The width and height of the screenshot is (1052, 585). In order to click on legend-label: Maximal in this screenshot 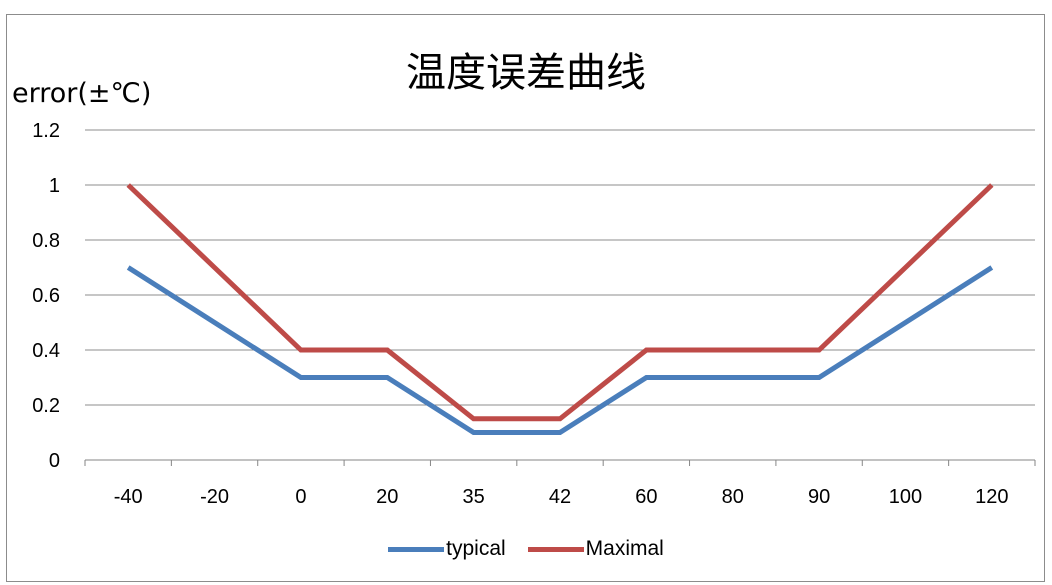, I will do `click(624, 548)`.